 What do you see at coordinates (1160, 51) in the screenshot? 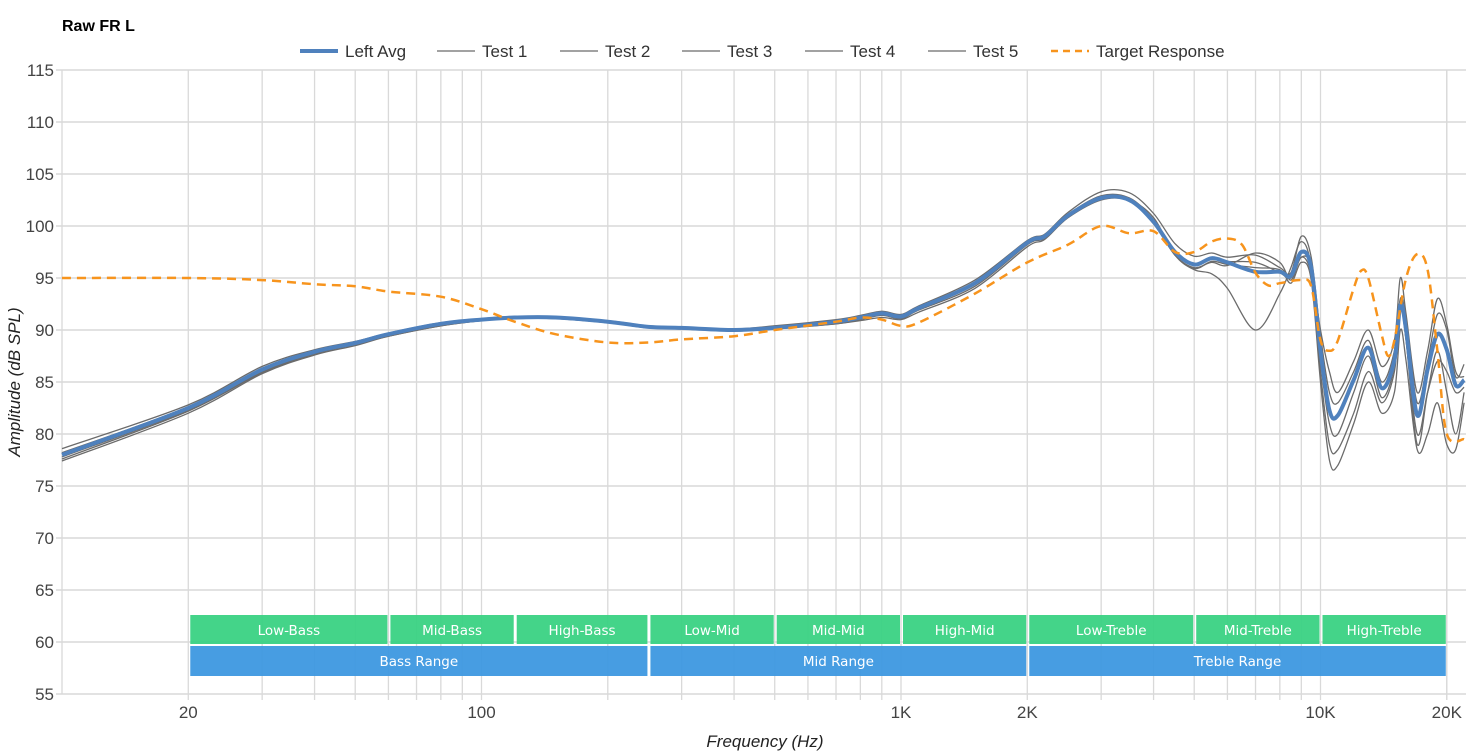
I see `legend-label: Target Response` at bounding box center [1160, 51].